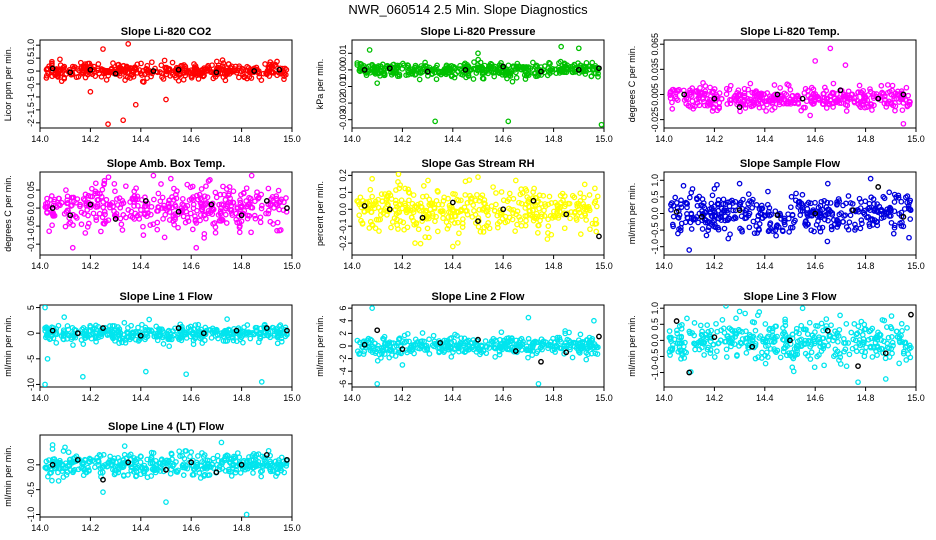 The image size is (936, 540). What do you see at coordinates (866, 398) in the screenshot?
I see `x-tick-label: 14.8` at bounding box center [866, 398].